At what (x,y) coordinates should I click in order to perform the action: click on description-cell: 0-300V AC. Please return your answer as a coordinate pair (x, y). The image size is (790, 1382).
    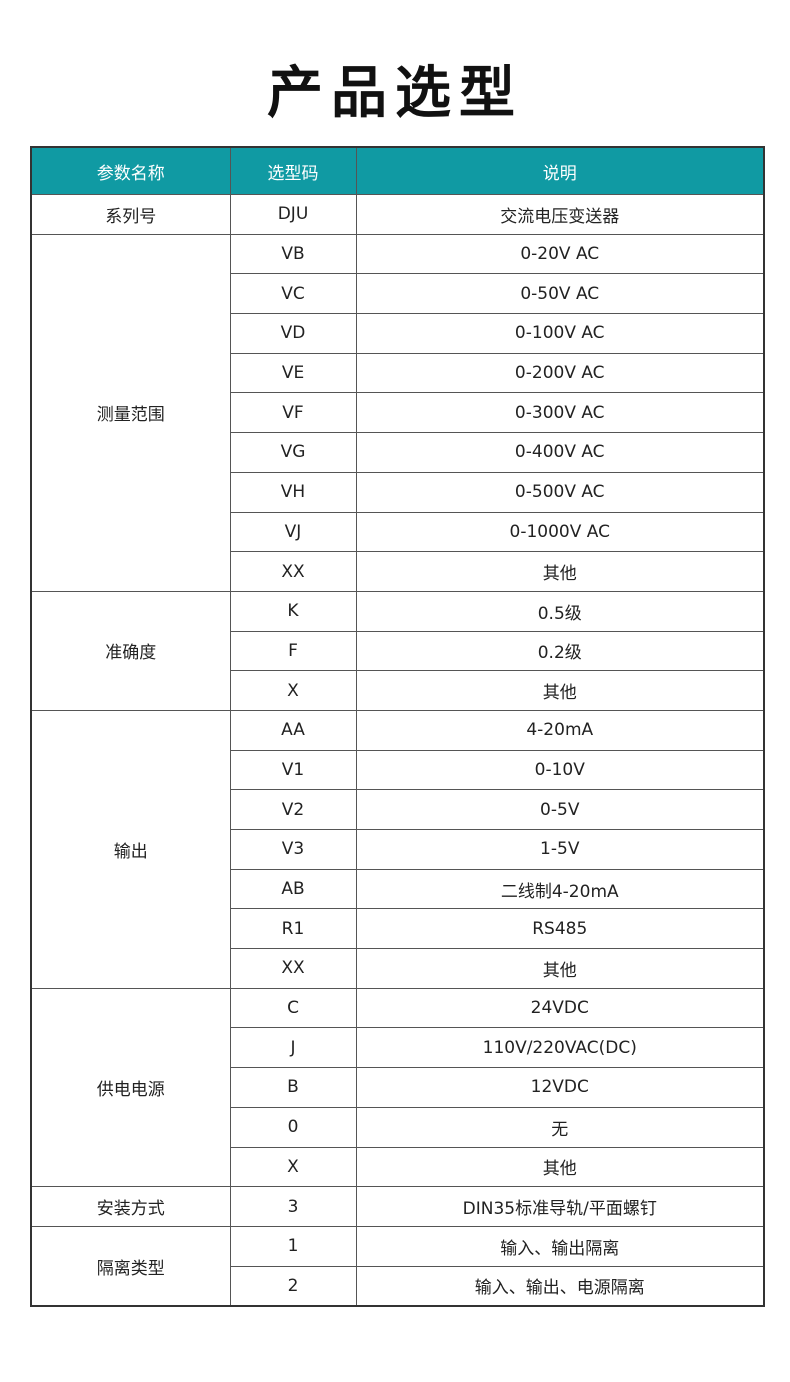
    Looking at the image, I should click on (560, 413).